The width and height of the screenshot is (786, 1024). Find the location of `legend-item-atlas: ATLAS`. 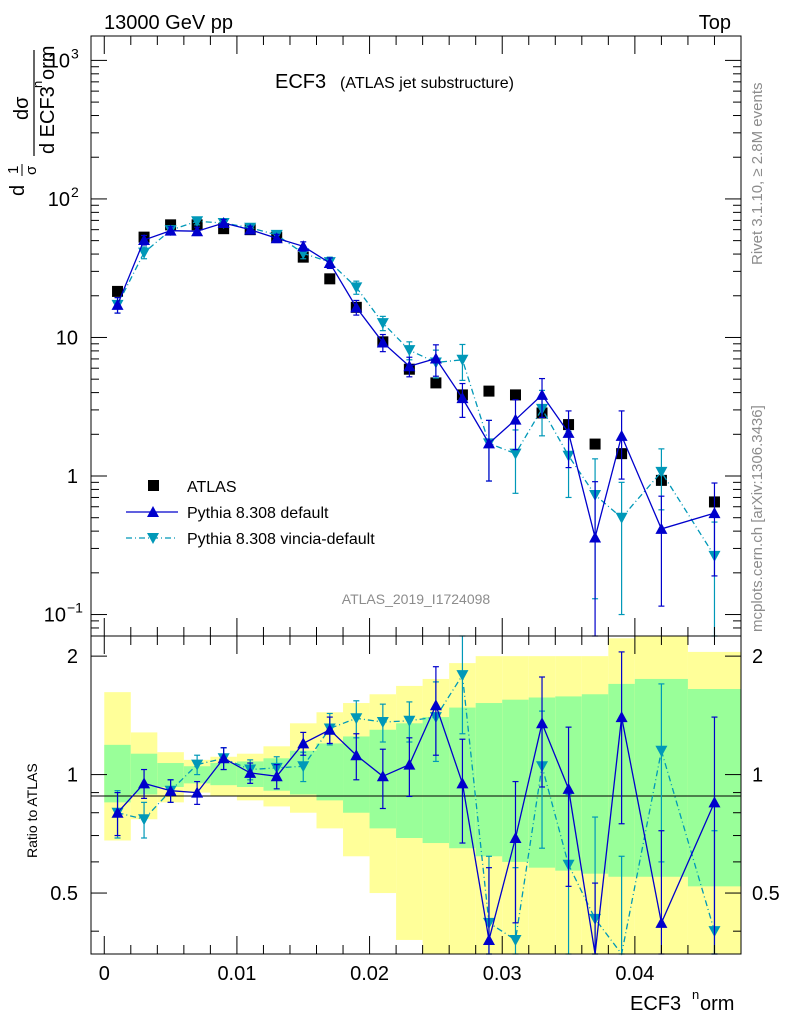

legend-item-atlas: ATLAS is located at coordinates (192, 487).